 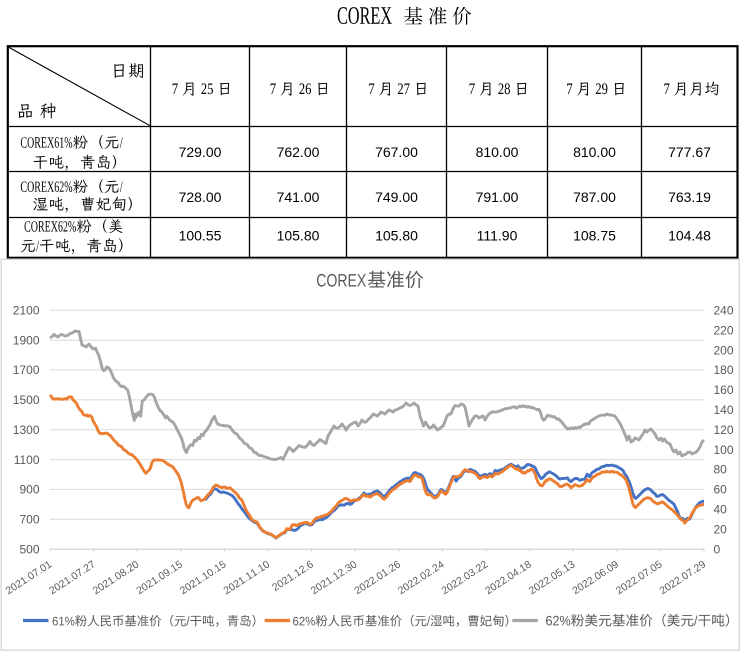 I want to click on svg-text: 60, so click(x=721, y=490).